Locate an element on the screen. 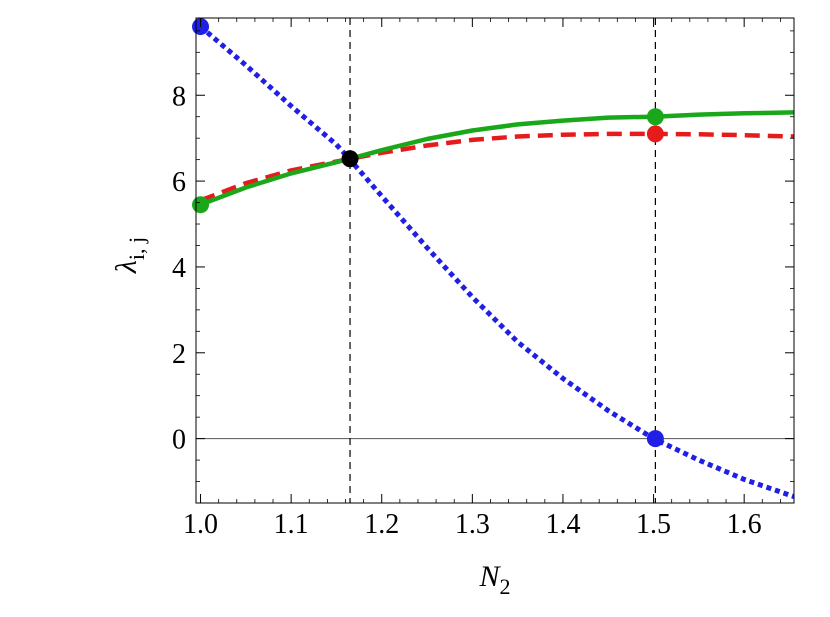 Image resolution: width=830 pixels, height=617 pixels. y-tick-label: 2 is located at coordinates (179, 354).